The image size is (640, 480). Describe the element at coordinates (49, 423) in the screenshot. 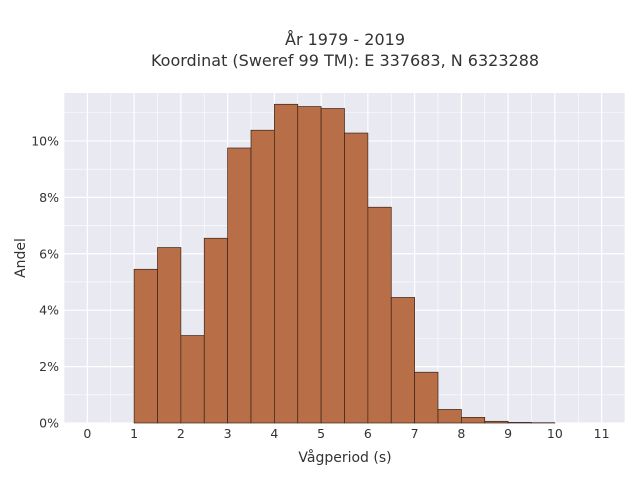

I see `y-tick-label: 0%` at that location.